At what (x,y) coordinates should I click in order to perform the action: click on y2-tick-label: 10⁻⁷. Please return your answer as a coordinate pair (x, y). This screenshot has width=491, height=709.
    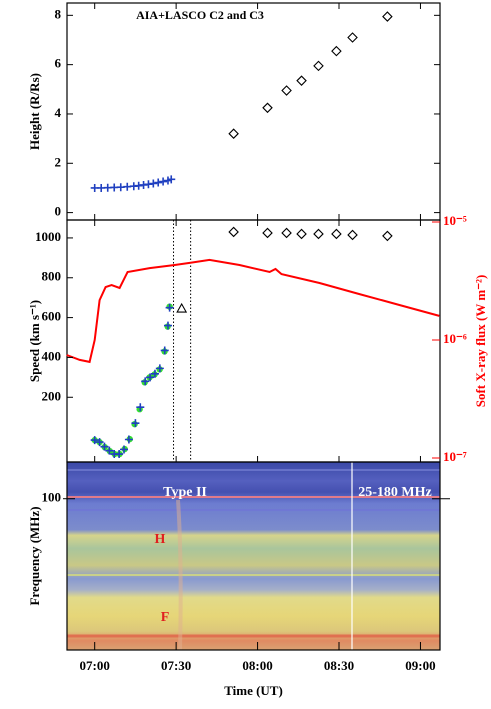
    Looking at the image, I should click on (455, 456).